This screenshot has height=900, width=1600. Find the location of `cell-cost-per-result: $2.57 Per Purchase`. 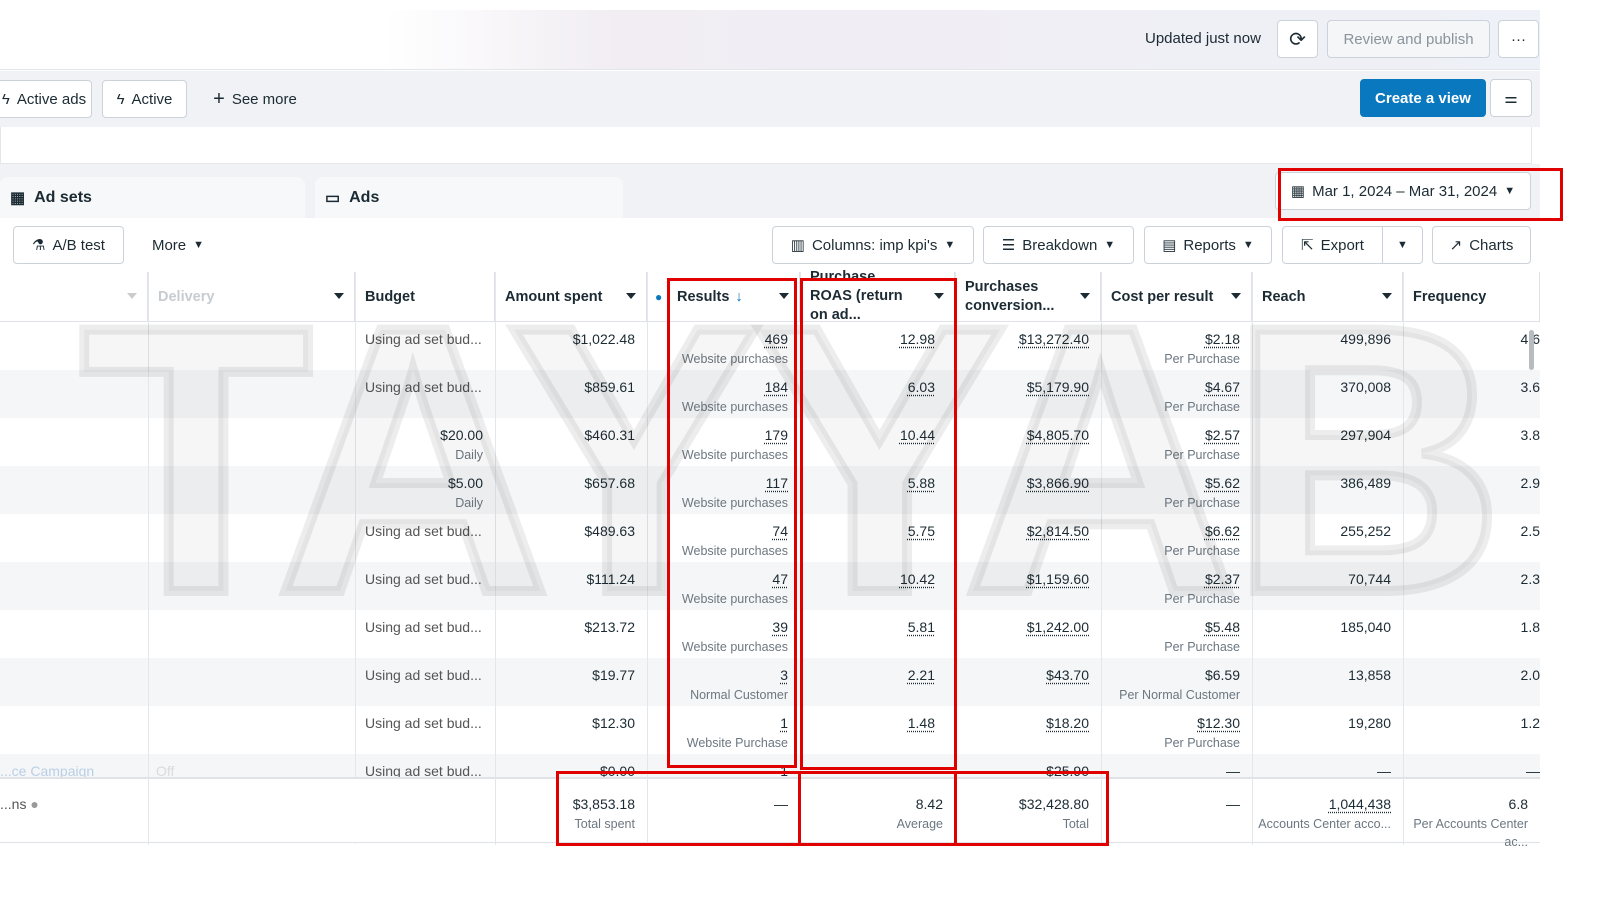

cell-cost-per-result: $2.57 Per Purchase is located at coordinates (1176, 442).